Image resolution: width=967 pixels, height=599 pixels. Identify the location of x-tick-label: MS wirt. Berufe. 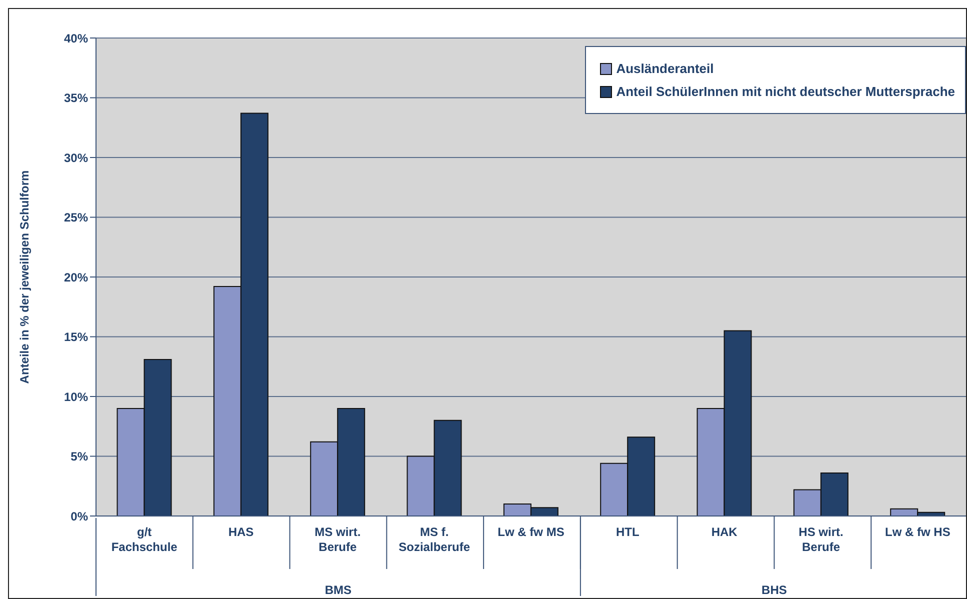
(337, 539).